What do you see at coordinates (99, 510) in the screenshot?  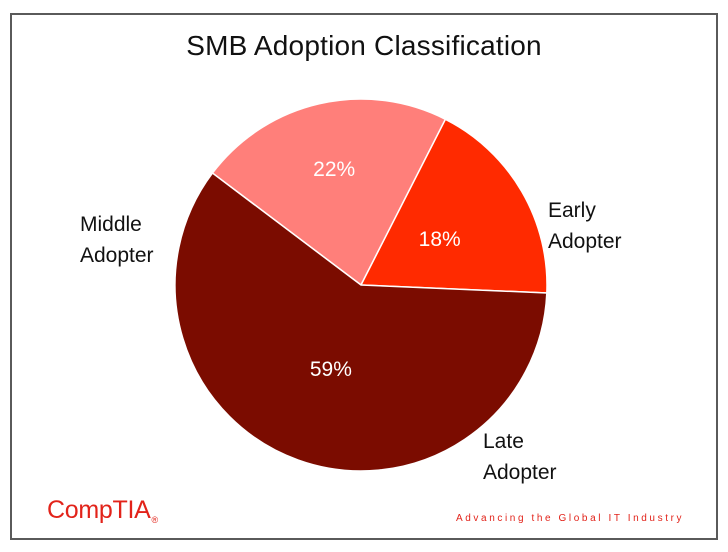 I see `logo-text: CompTIA` at bounding box center [99, 510].